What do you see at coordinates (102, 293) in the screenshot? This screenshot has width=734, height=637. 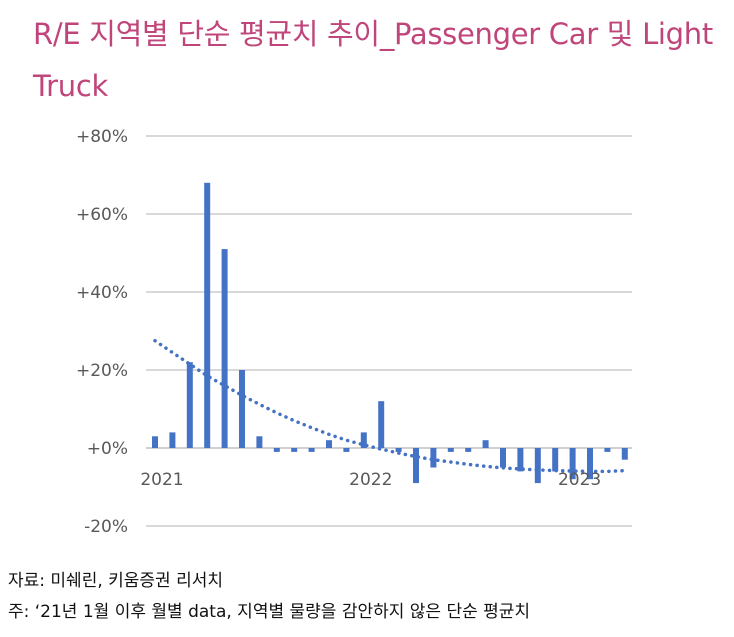 I see `y-tick-label: +40%` at bounding box center [102, 293].